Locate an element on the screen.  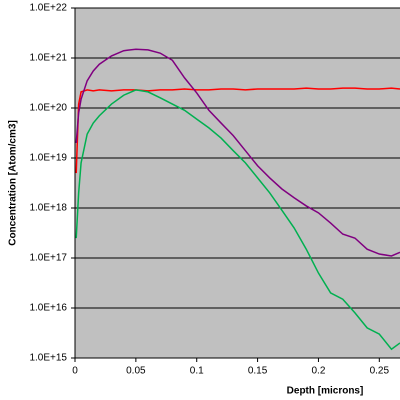
x-tick-label: 0.15 is located at coordinates (258, 371).